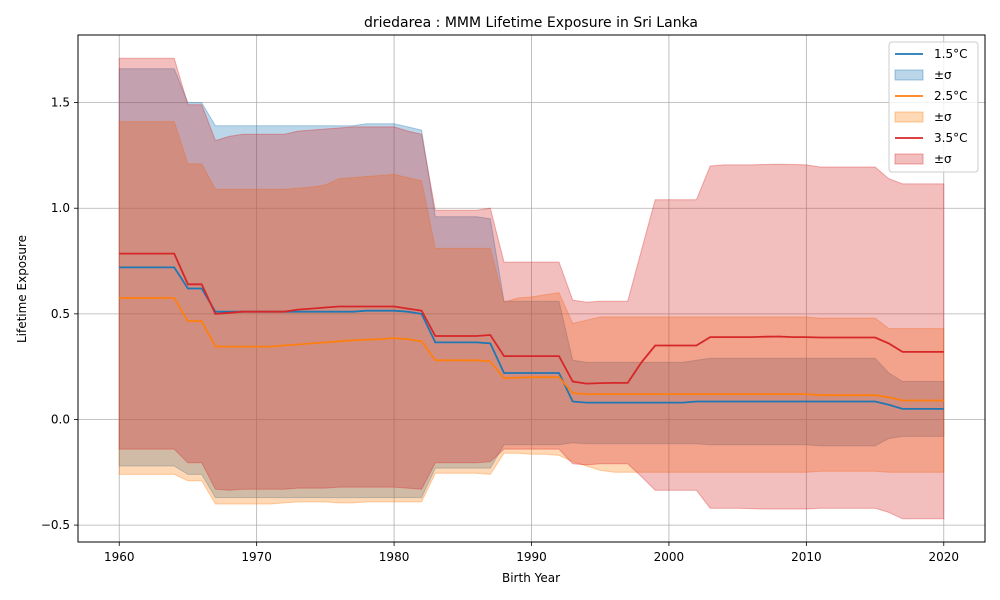 The width and height of the screenshot is (1000, 600). Describe the element at coordinates (950, 96) in the screenshot. I see `legend-entry-label: 2.5°C` at that location.